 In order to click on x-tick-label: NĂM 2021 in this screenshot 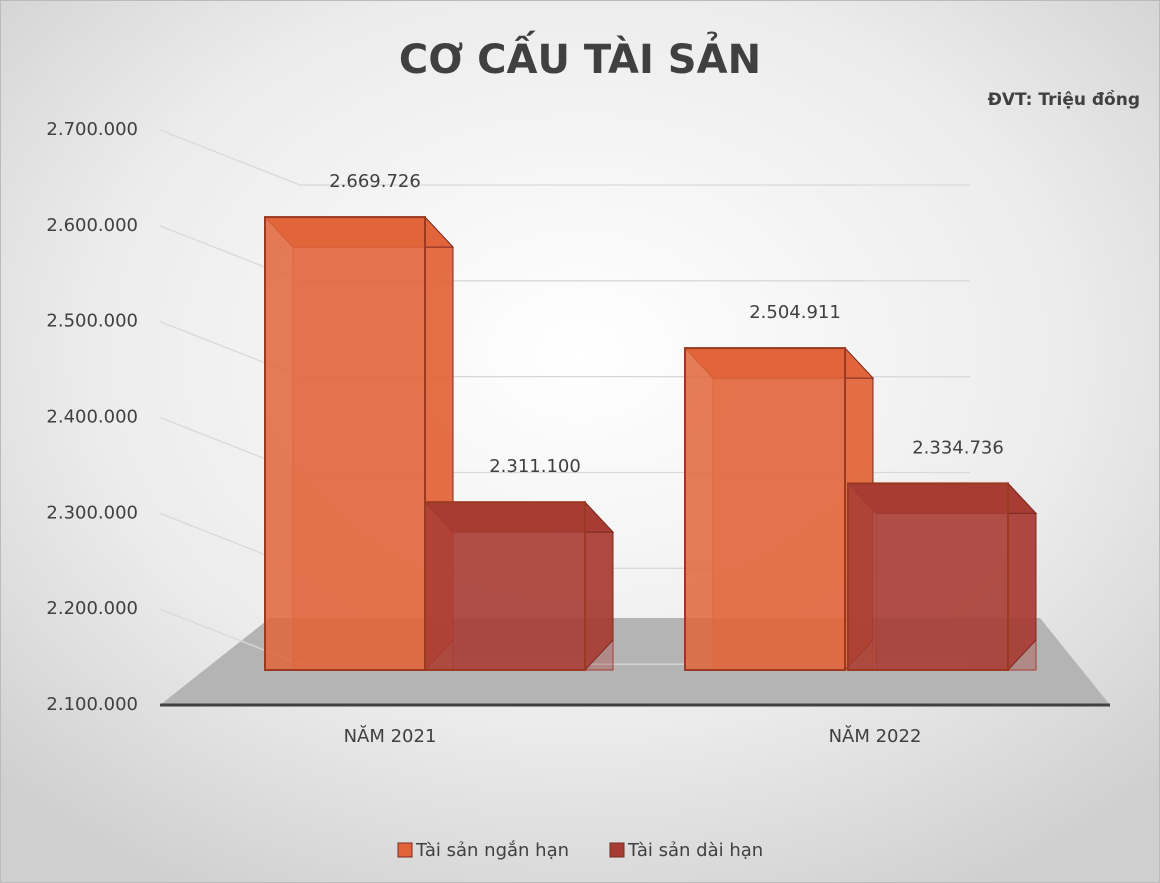, I will do `click(390, 736)`.